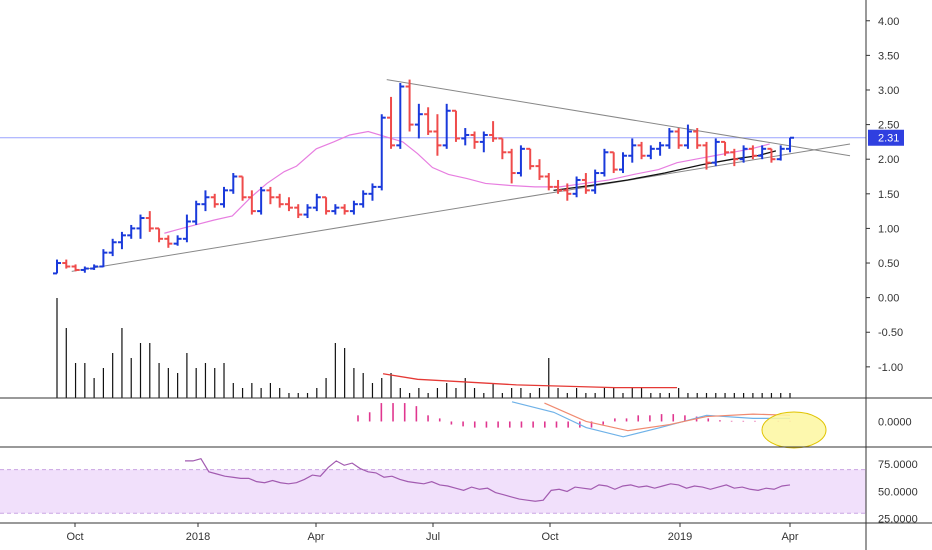  Describe the element at coordinates (886, 137) in the screenshot. I see `last-price-badge` at that location.